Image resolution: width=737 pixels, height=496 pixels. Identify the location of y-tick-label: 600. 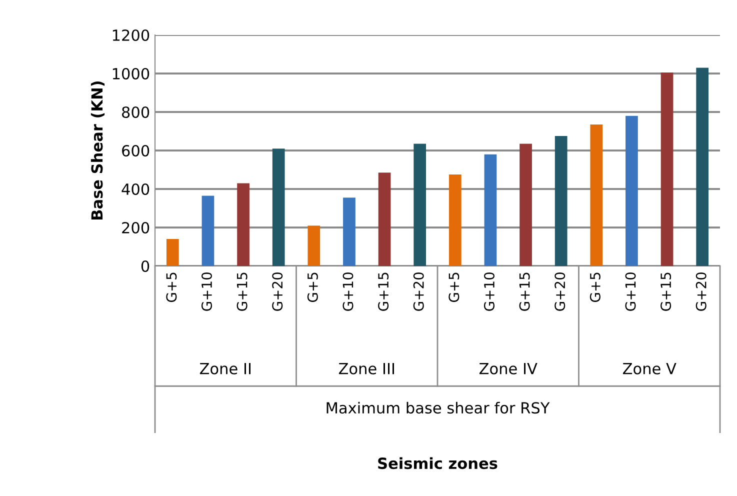
(136, 150).